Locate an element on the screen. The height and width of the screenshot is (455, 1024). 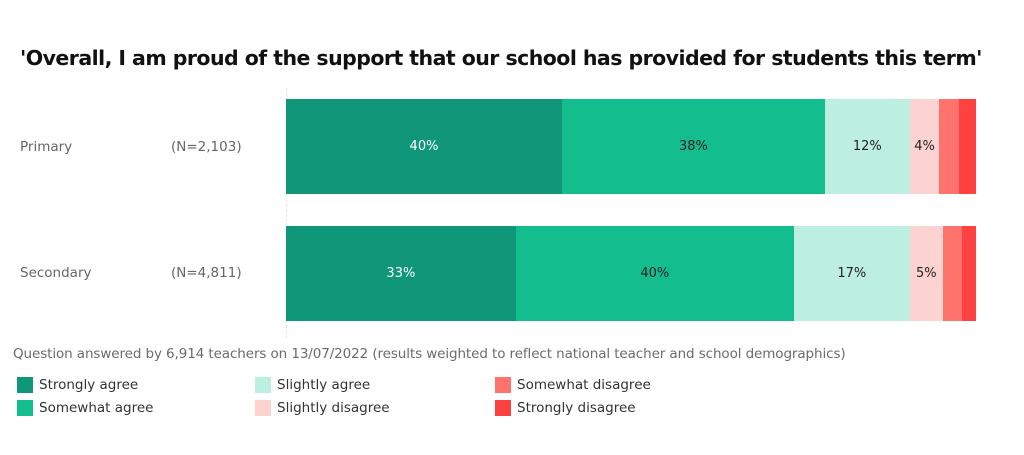
legend-item-strongly-agree: Strongly agree is located at coordinates (77, 385).